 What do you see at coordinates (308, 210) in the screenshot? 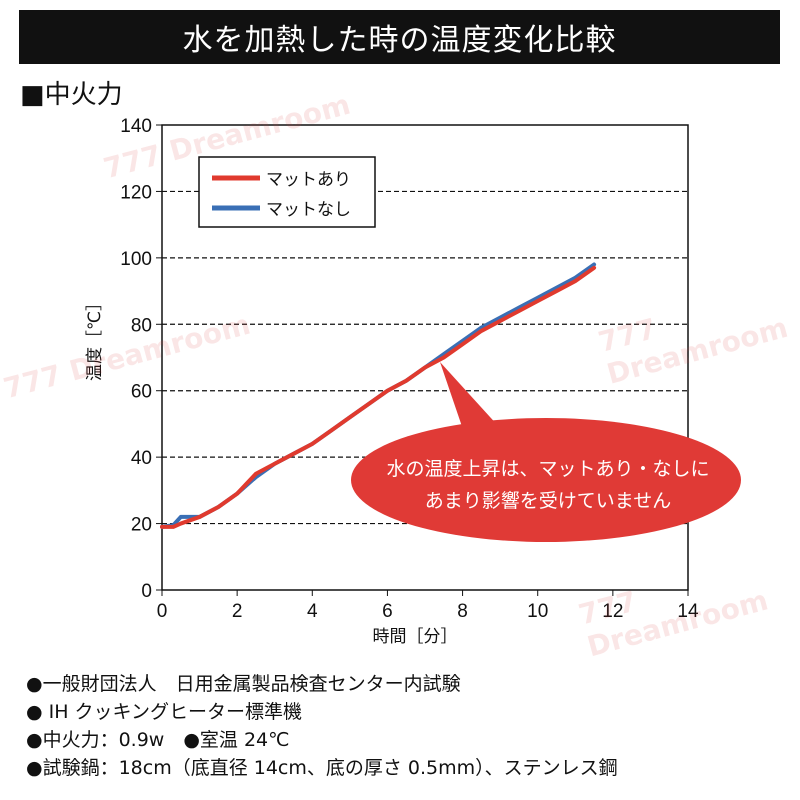
I see `legend-label: マットなし` at bounding box center [308, 210].